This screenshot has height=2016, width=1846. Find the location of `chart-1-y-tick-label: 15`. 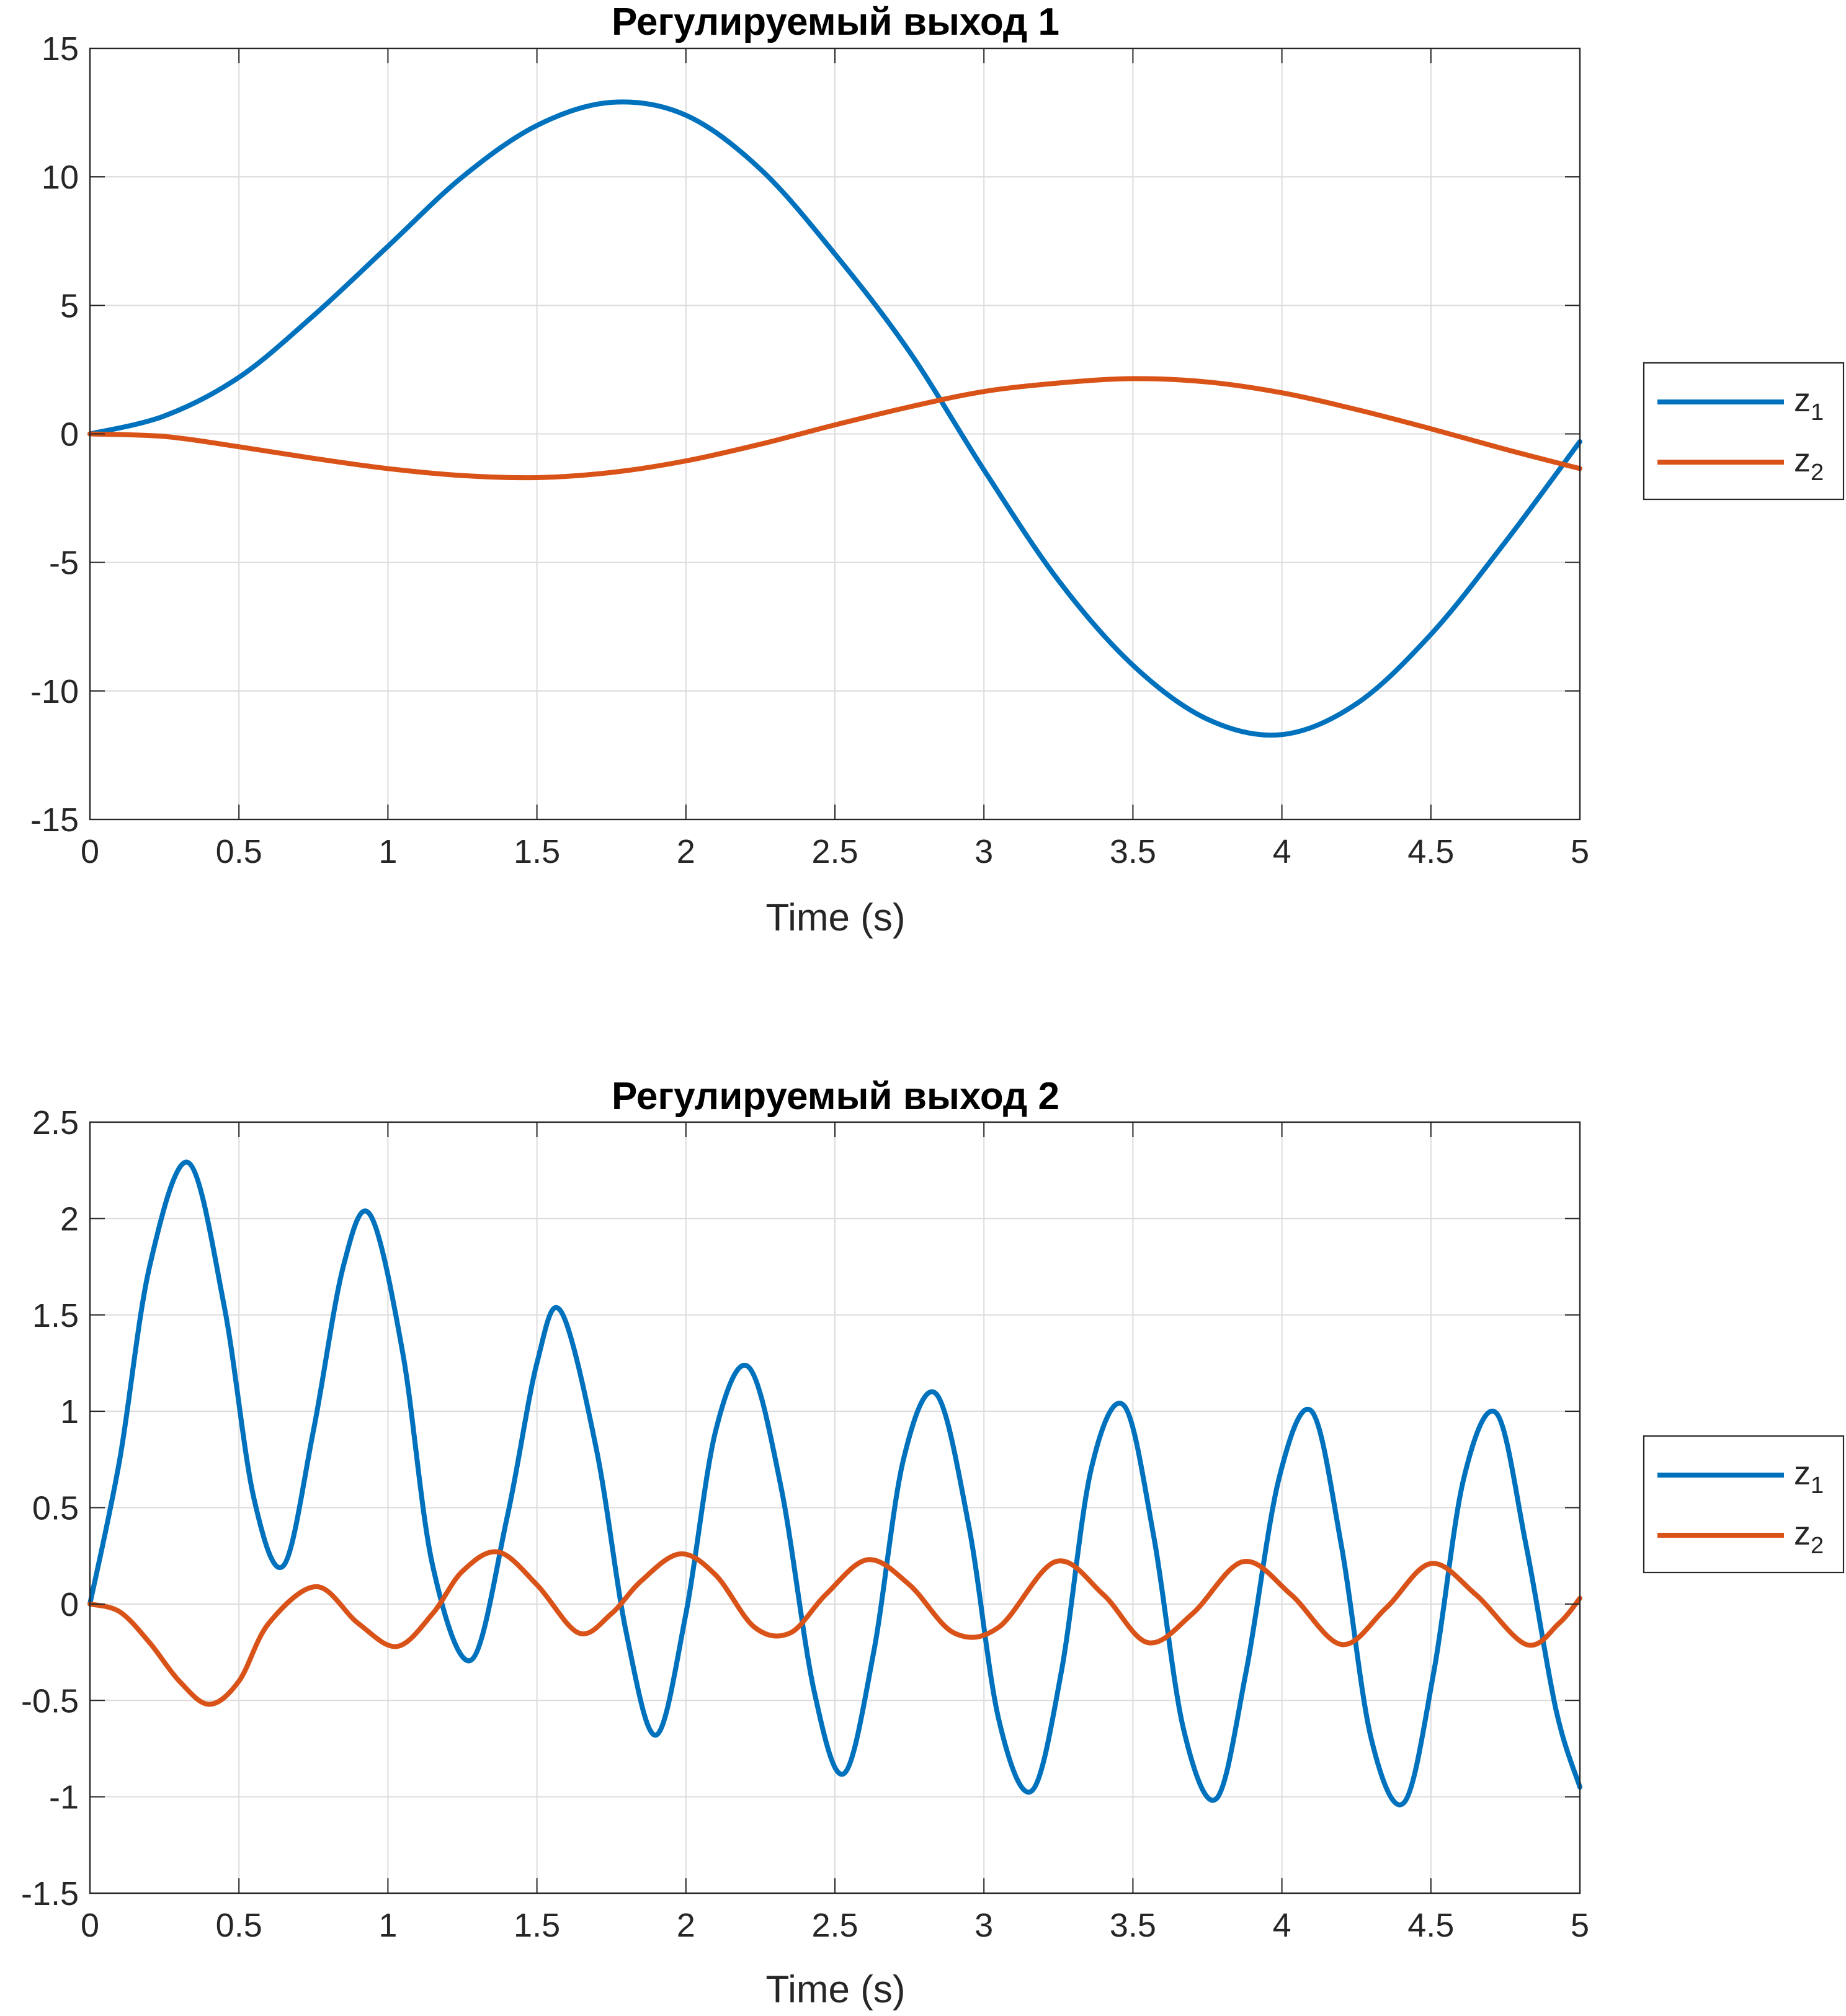

chart-1-y-tick-label: 15 is located at coordinates (60, 49).